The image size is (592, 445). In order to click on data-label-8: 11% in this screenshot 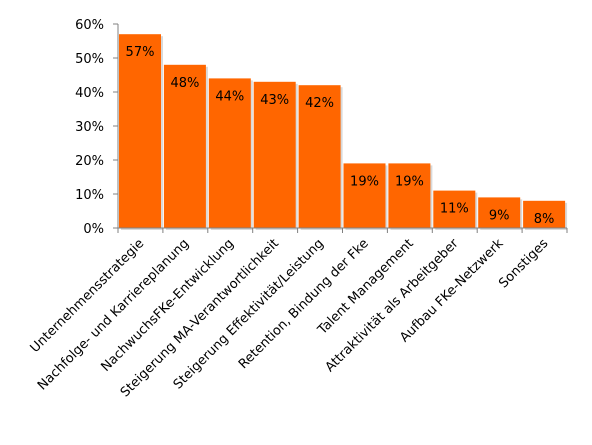, I will do `click(454, 209)`.